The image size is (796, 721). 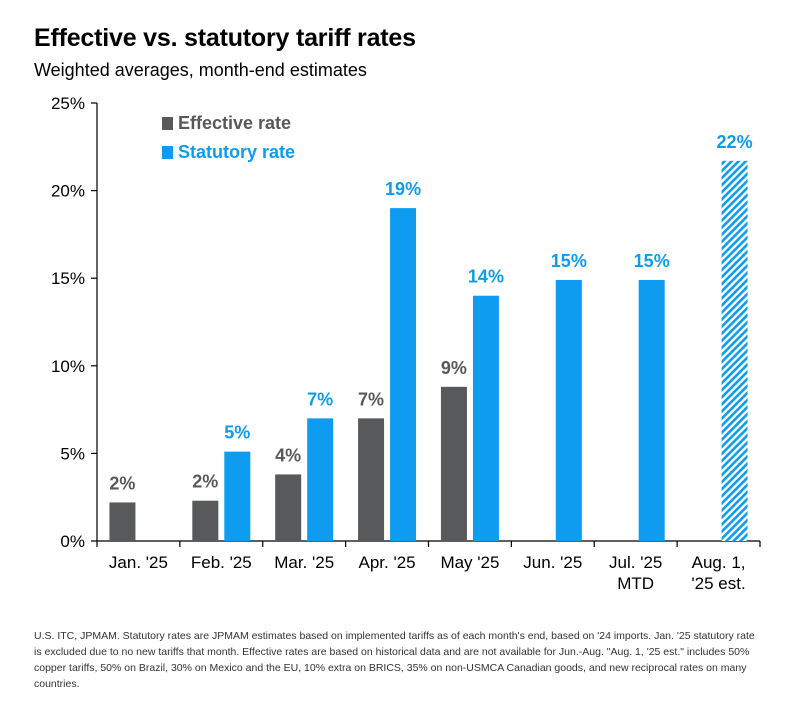 What do you see at coordinates (68, 366) in the screenshot?
I see `y-tick-label: 10%` at bounding box center [68, 366].